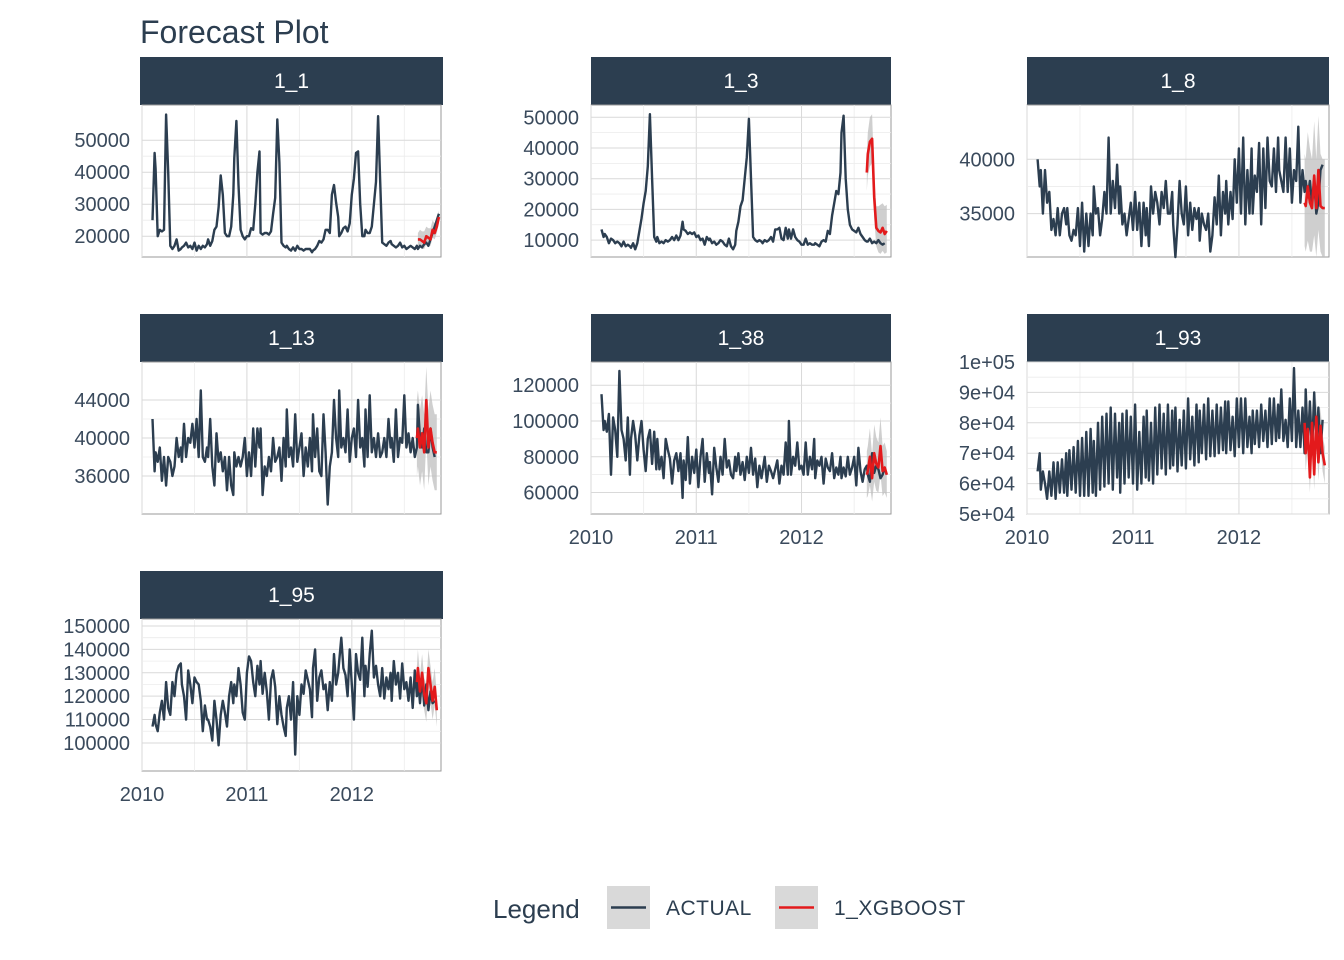  What do you see at coordinates (900, 908) in the screenshot?
I see `legend-label-forecast: 1_XGBOOST` at bounding box center [900, 908].